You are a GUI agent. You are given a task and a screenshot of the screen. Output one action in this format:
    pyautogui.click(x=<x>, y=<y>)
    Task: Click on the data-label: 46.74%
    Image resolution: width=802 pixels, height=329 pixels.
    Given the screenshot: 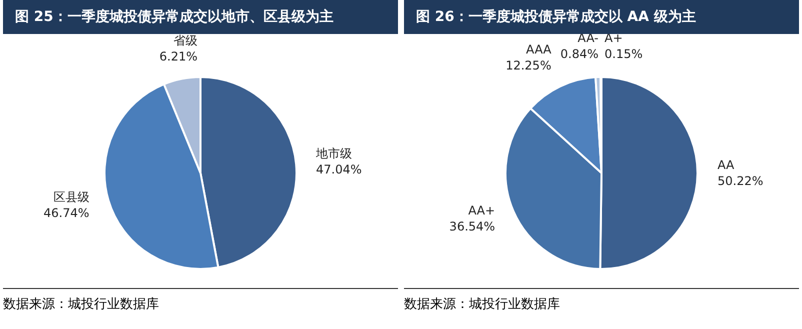 What is the action you would take?
    pyautogui.click(x=67, y=213)
    